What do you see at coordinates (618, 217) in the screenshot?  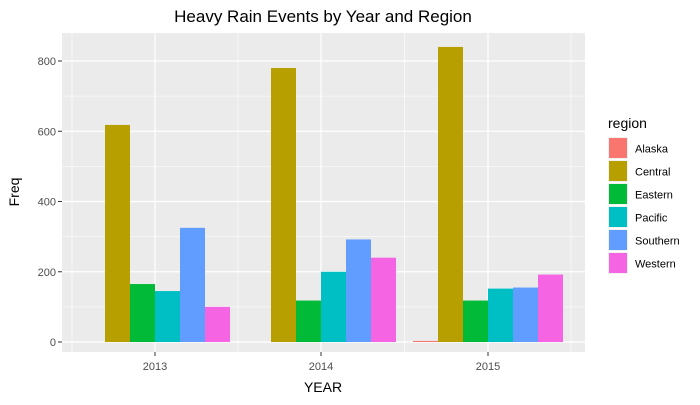 I see `legend-swatch-pacific` at bounding box center [618, 217].